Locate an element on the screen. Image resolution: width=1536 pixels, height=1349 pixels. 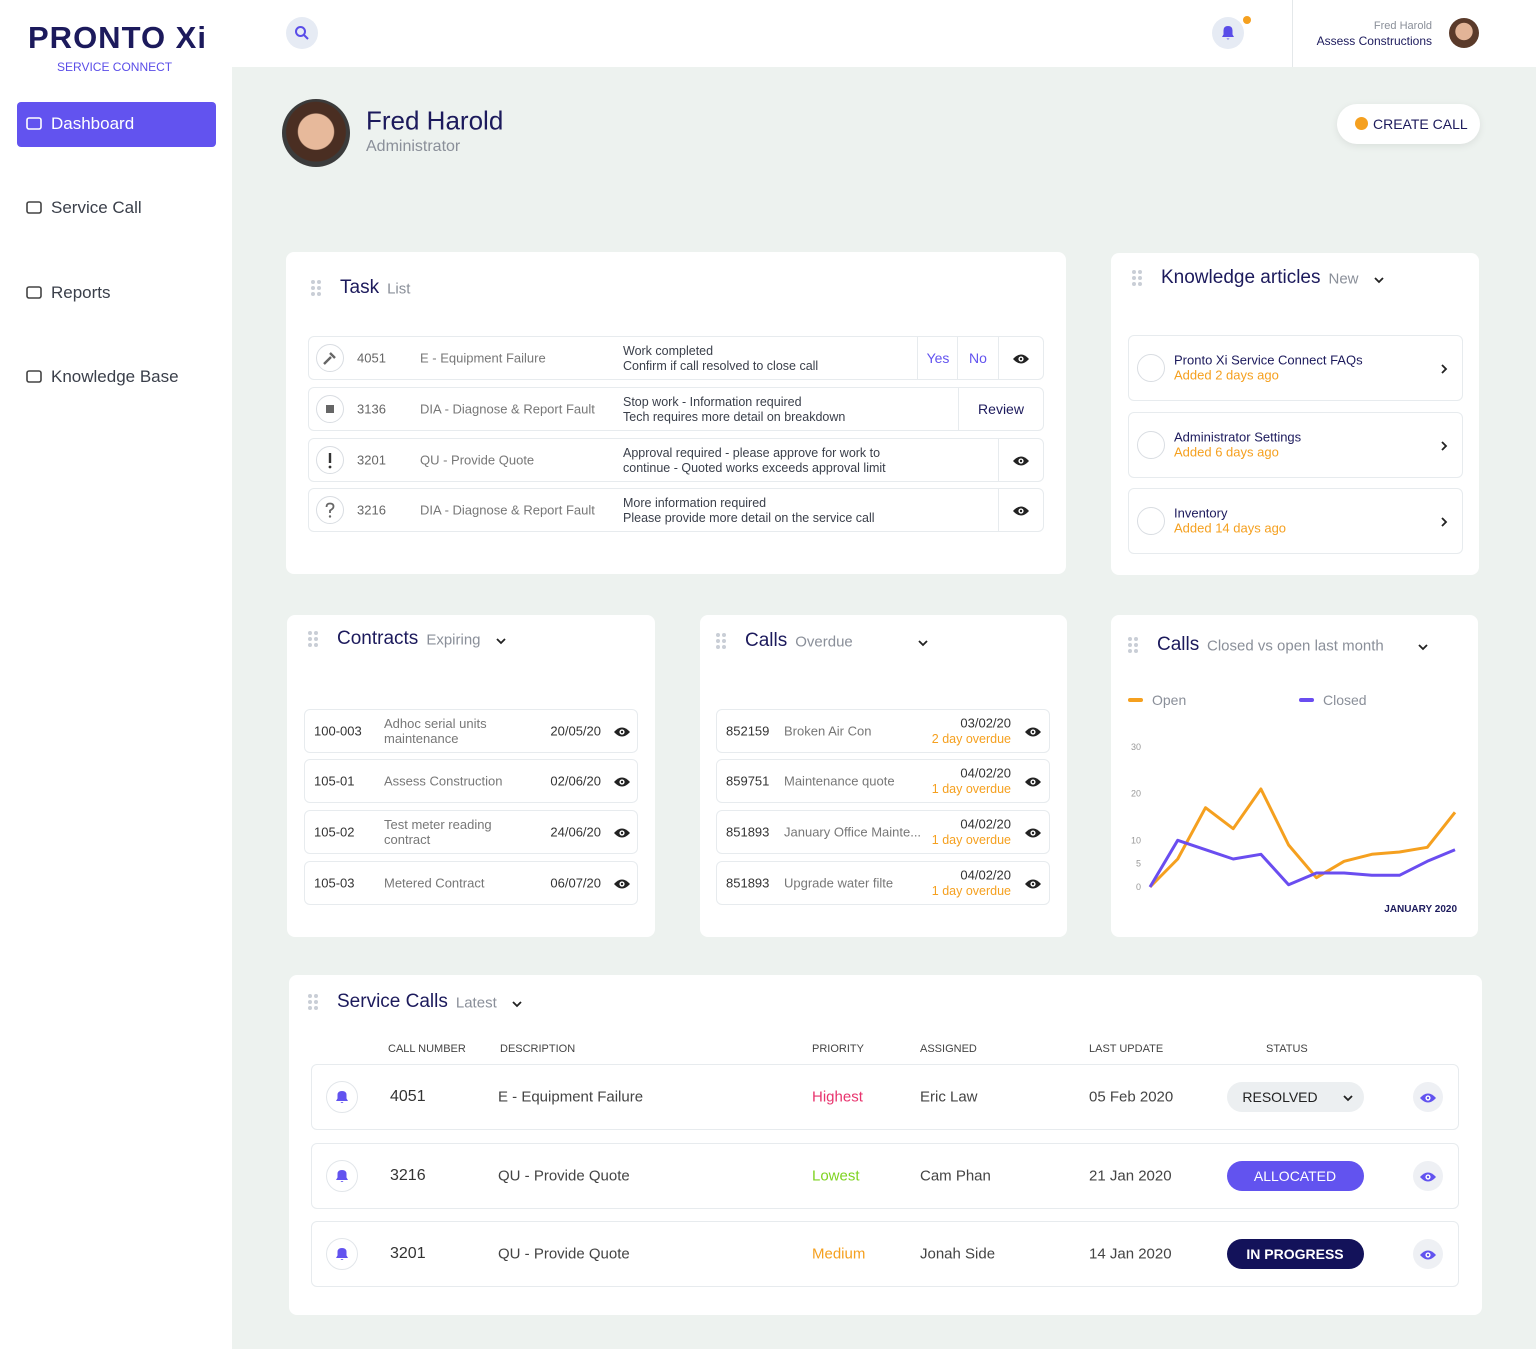
profile-name: Fred Harold is located at coordinates (435, 120).